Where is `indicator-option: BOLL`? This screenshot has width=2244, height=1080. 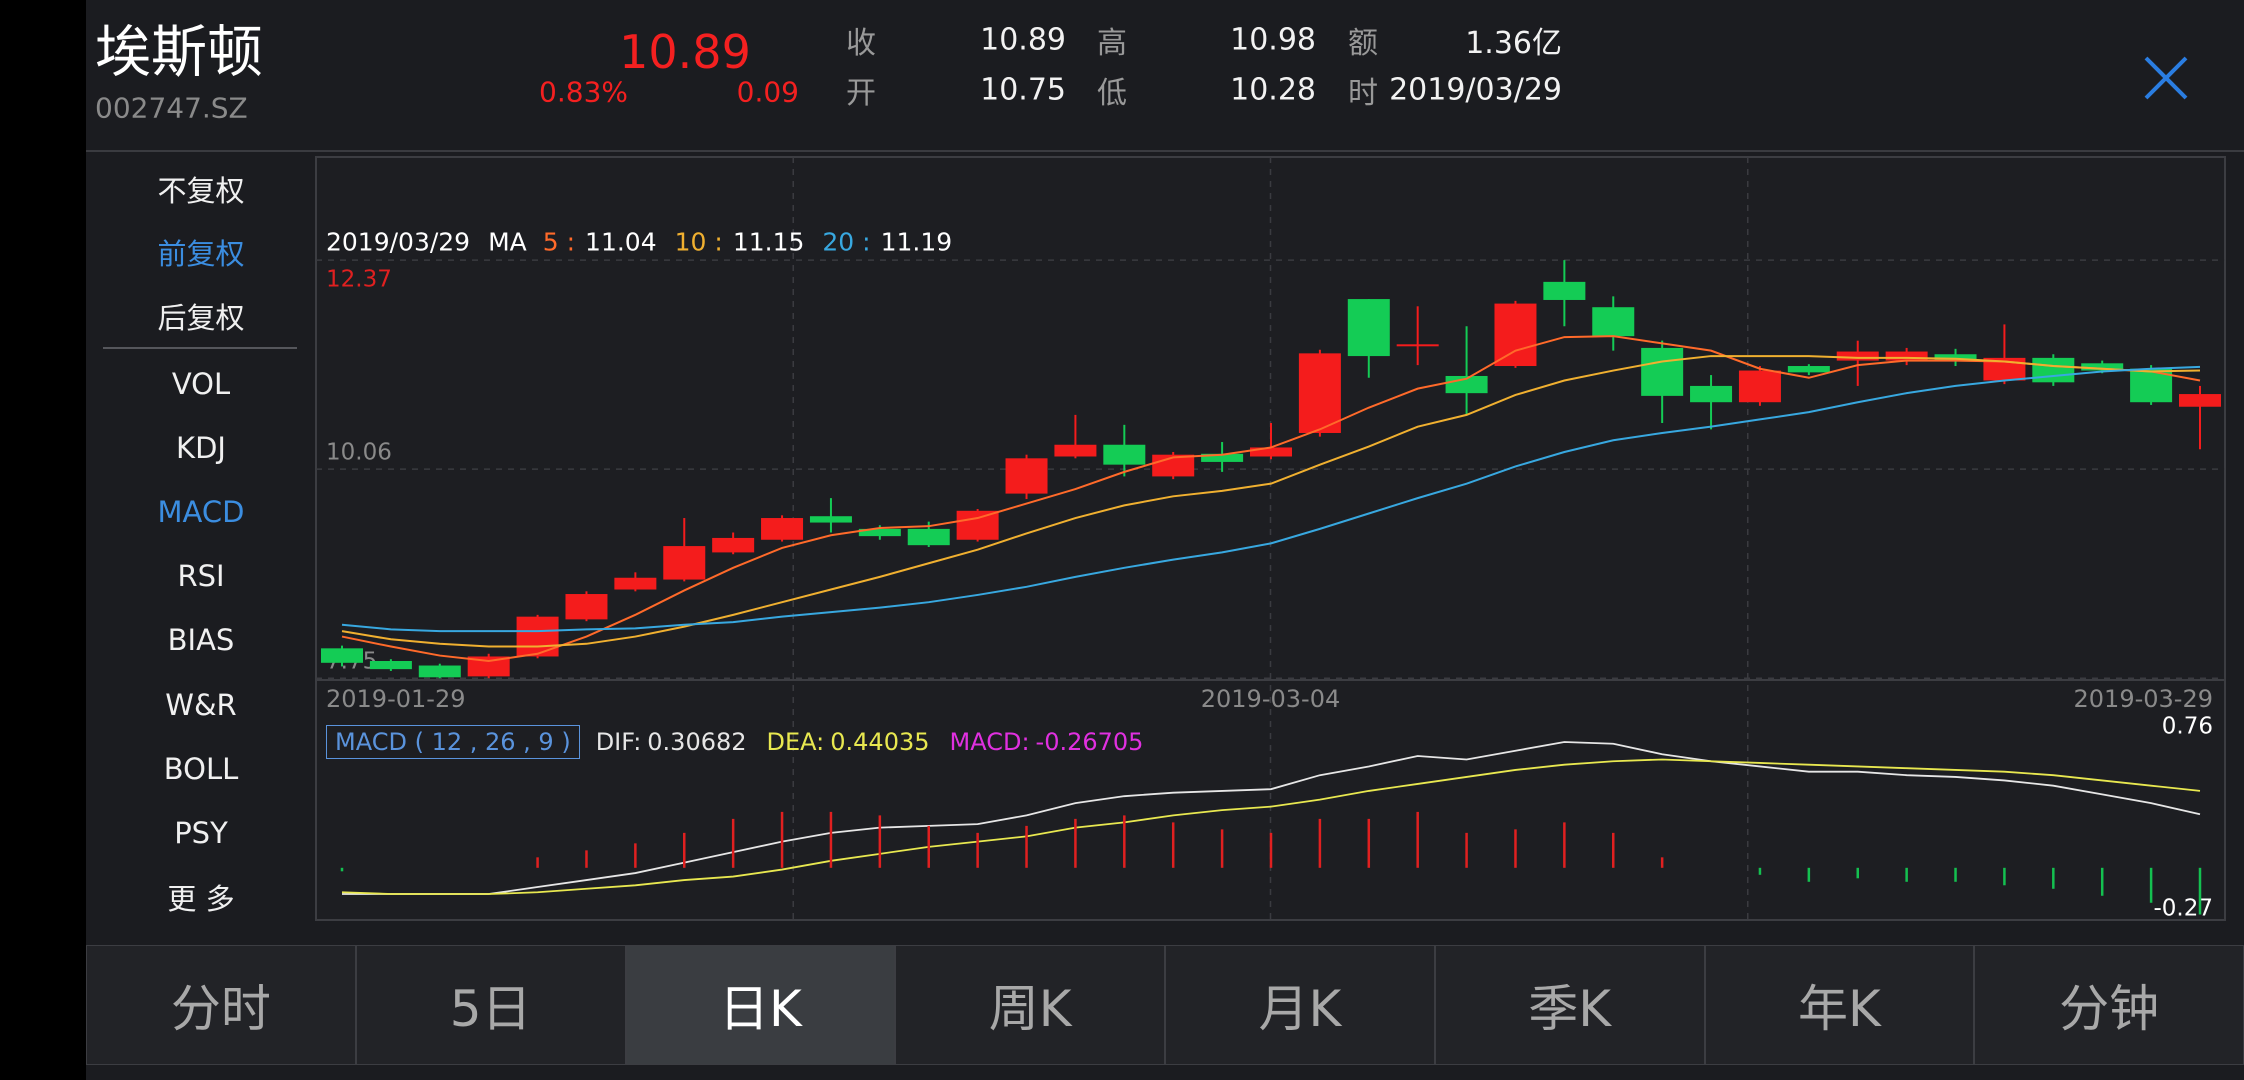
indicator-option: BOLL is located at coordinates (201, 768).